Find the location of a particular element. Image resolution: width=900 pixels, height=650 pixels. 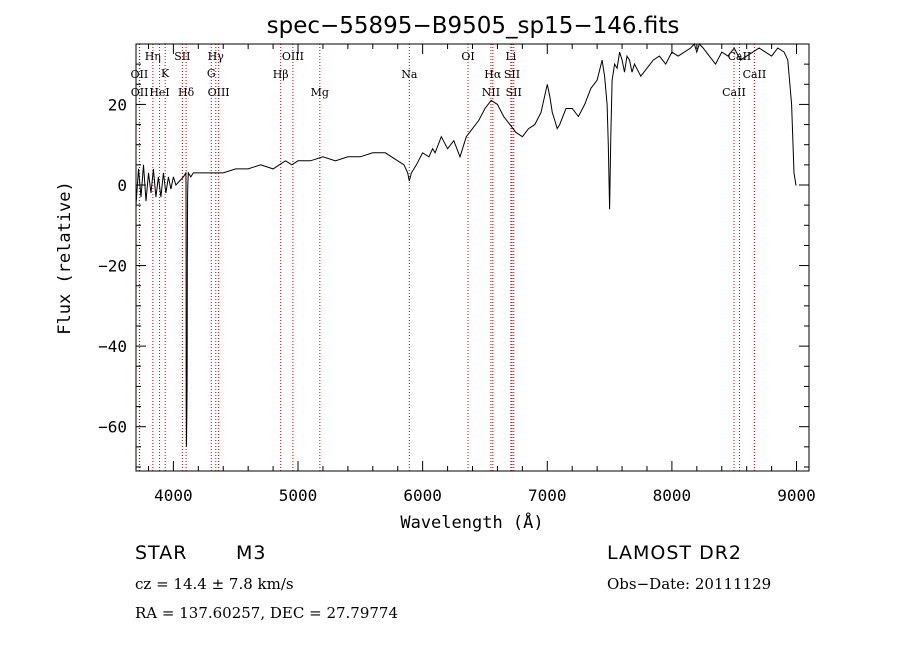

redshift-text: cz = 14.4 ± 7.8 km/s is located at coordinates (214, 584).